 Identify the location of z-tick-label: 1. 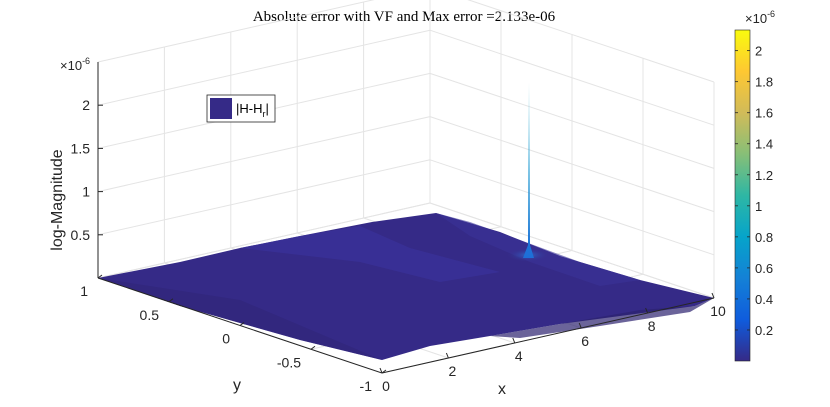
(86, 192).